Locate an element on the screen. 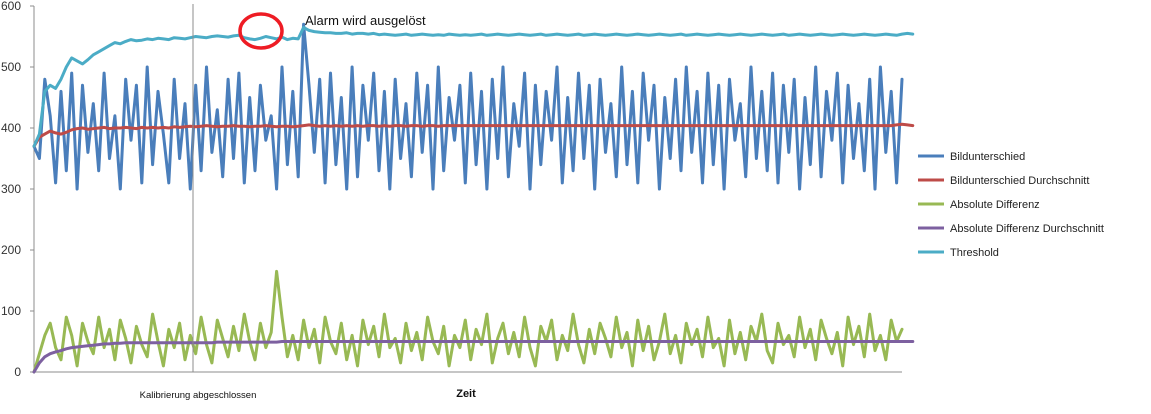 This screenshot has width=1151, height=414. y-tick-label: 100 is located at coordinates (11, 311).